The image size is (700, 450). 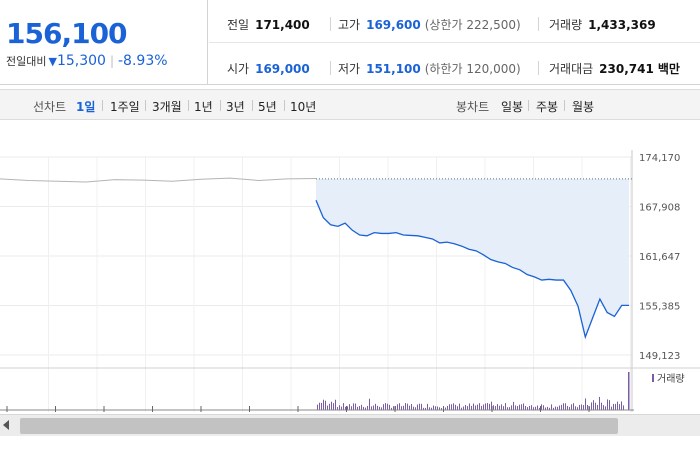 What do you see at coordinates (167, 107) in the screenshot?
I see `period-3m: 3개월` at bounding box center [167, 107].